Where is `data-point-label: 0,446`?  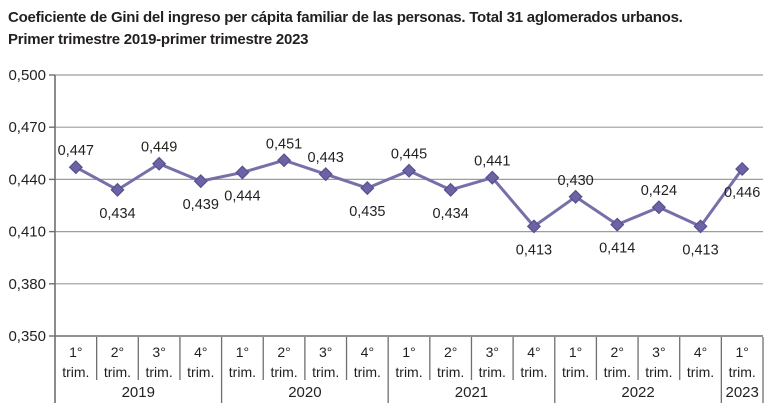 data-point-label: 0,446 is located at coordinates (742, 193).